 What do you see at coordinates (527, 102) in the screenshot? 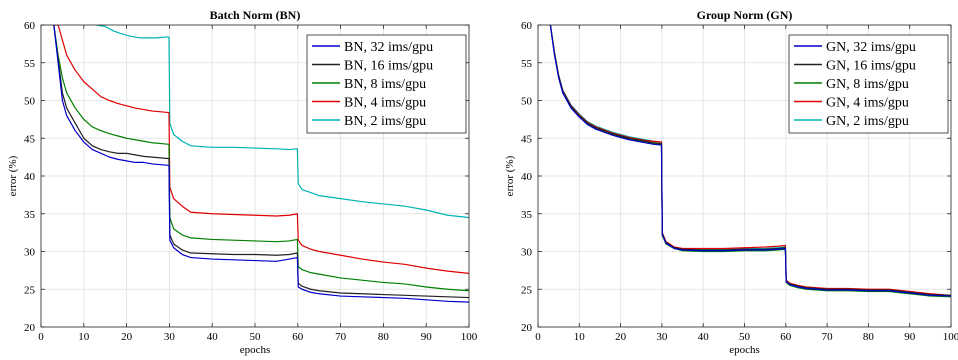
I see `gn-ytick-label-6: 50` at bounding box center [527, 102].